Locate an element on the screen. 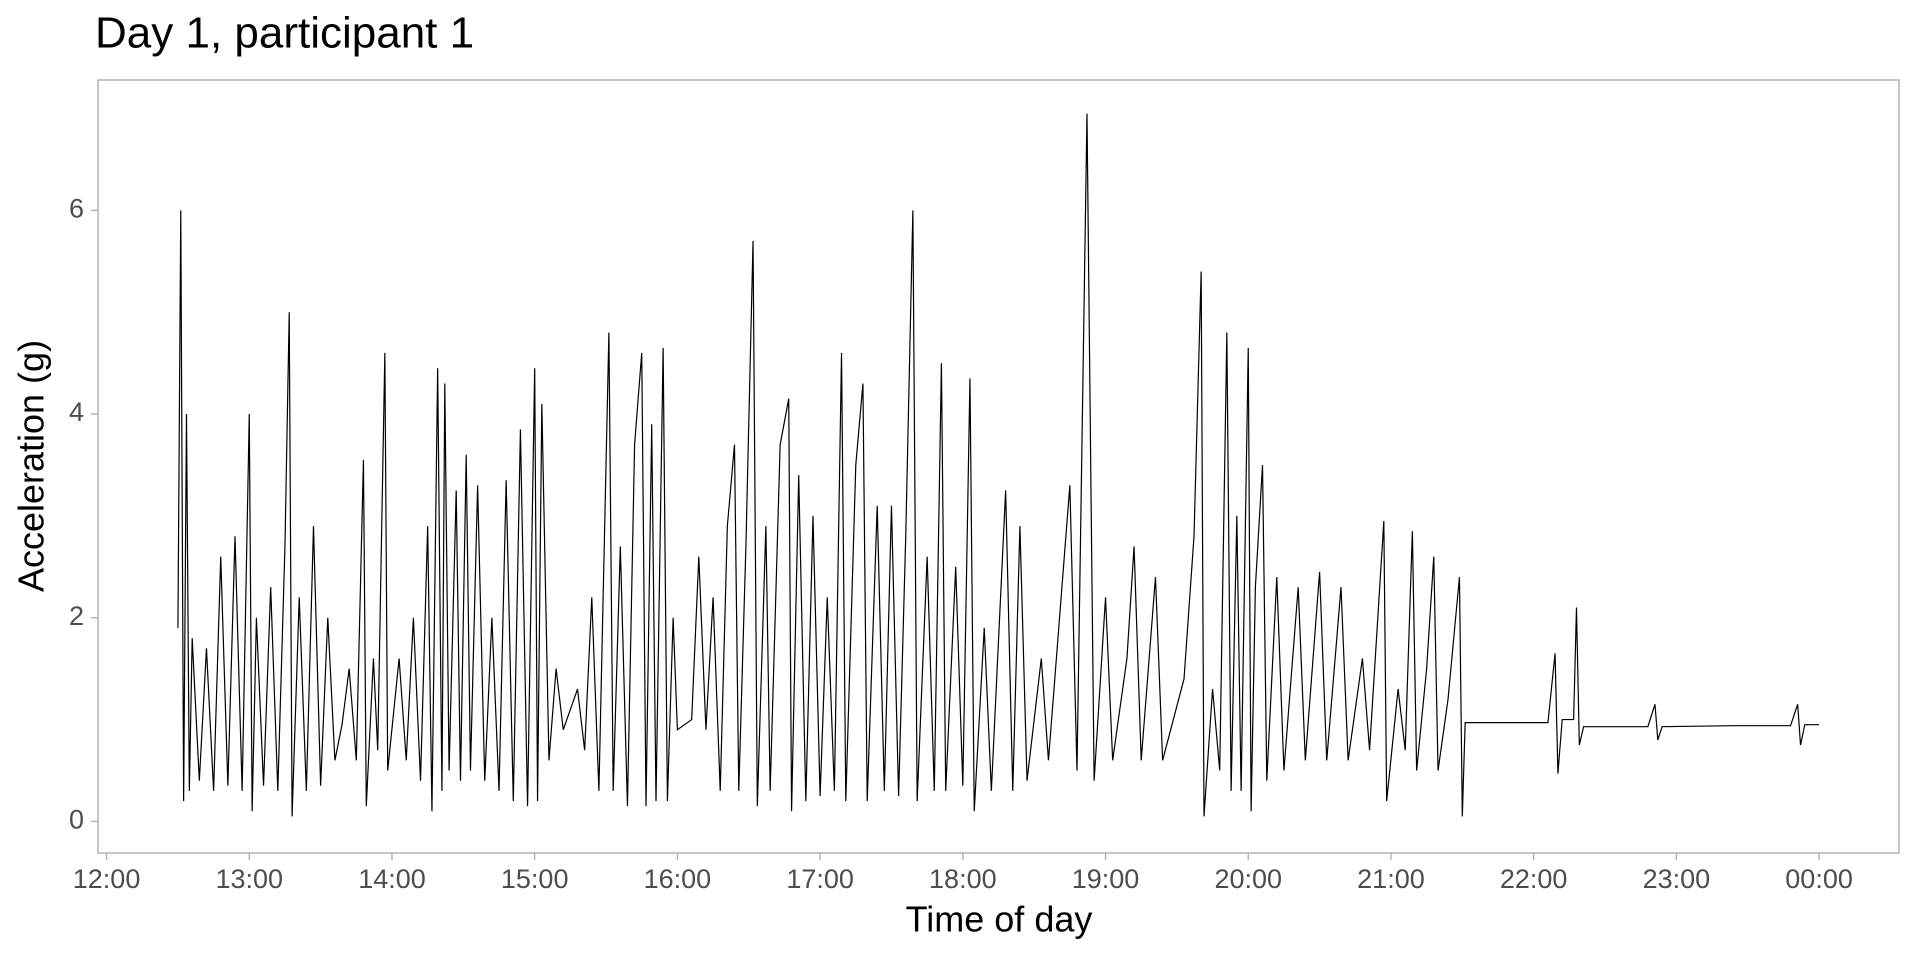  x-tick-label: 23:00 is located at coordinates (1677, 879).